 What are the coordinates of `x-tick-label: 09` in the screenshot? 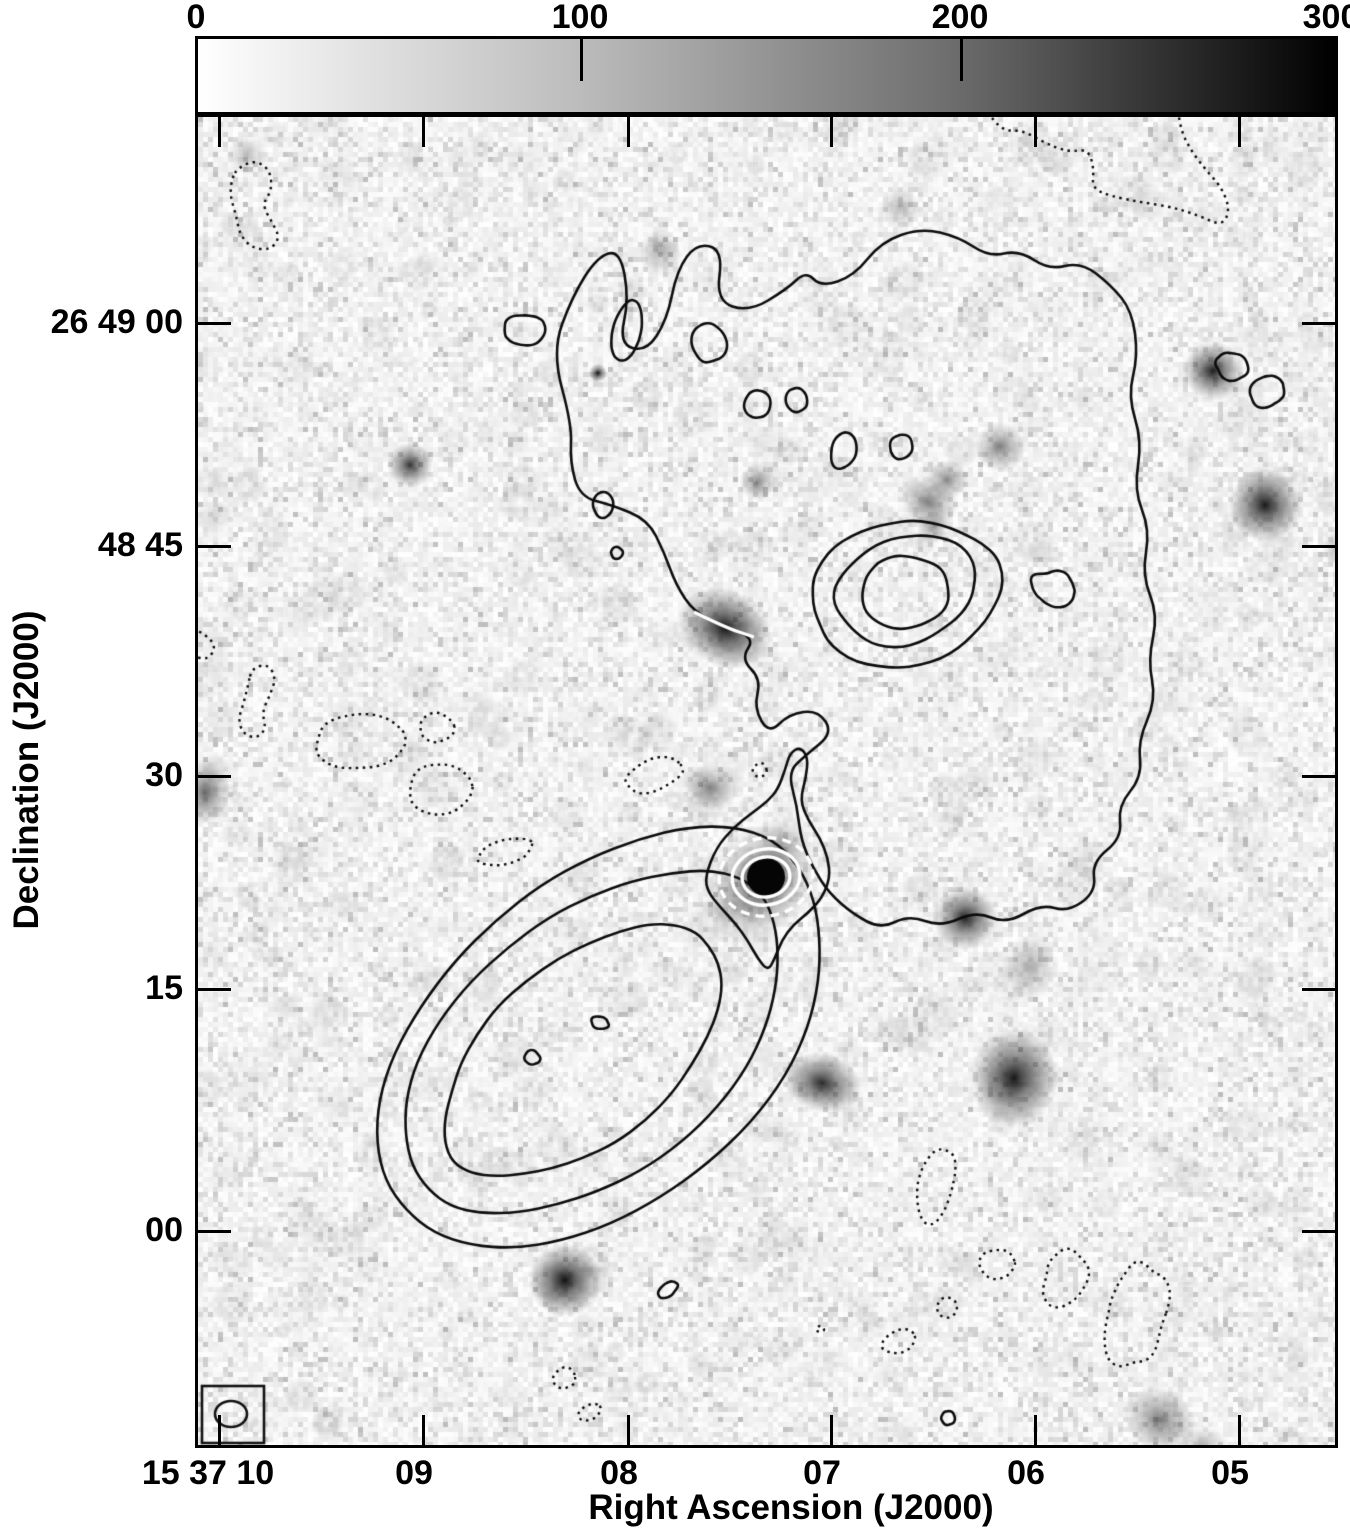 It's located at (414, 1473).